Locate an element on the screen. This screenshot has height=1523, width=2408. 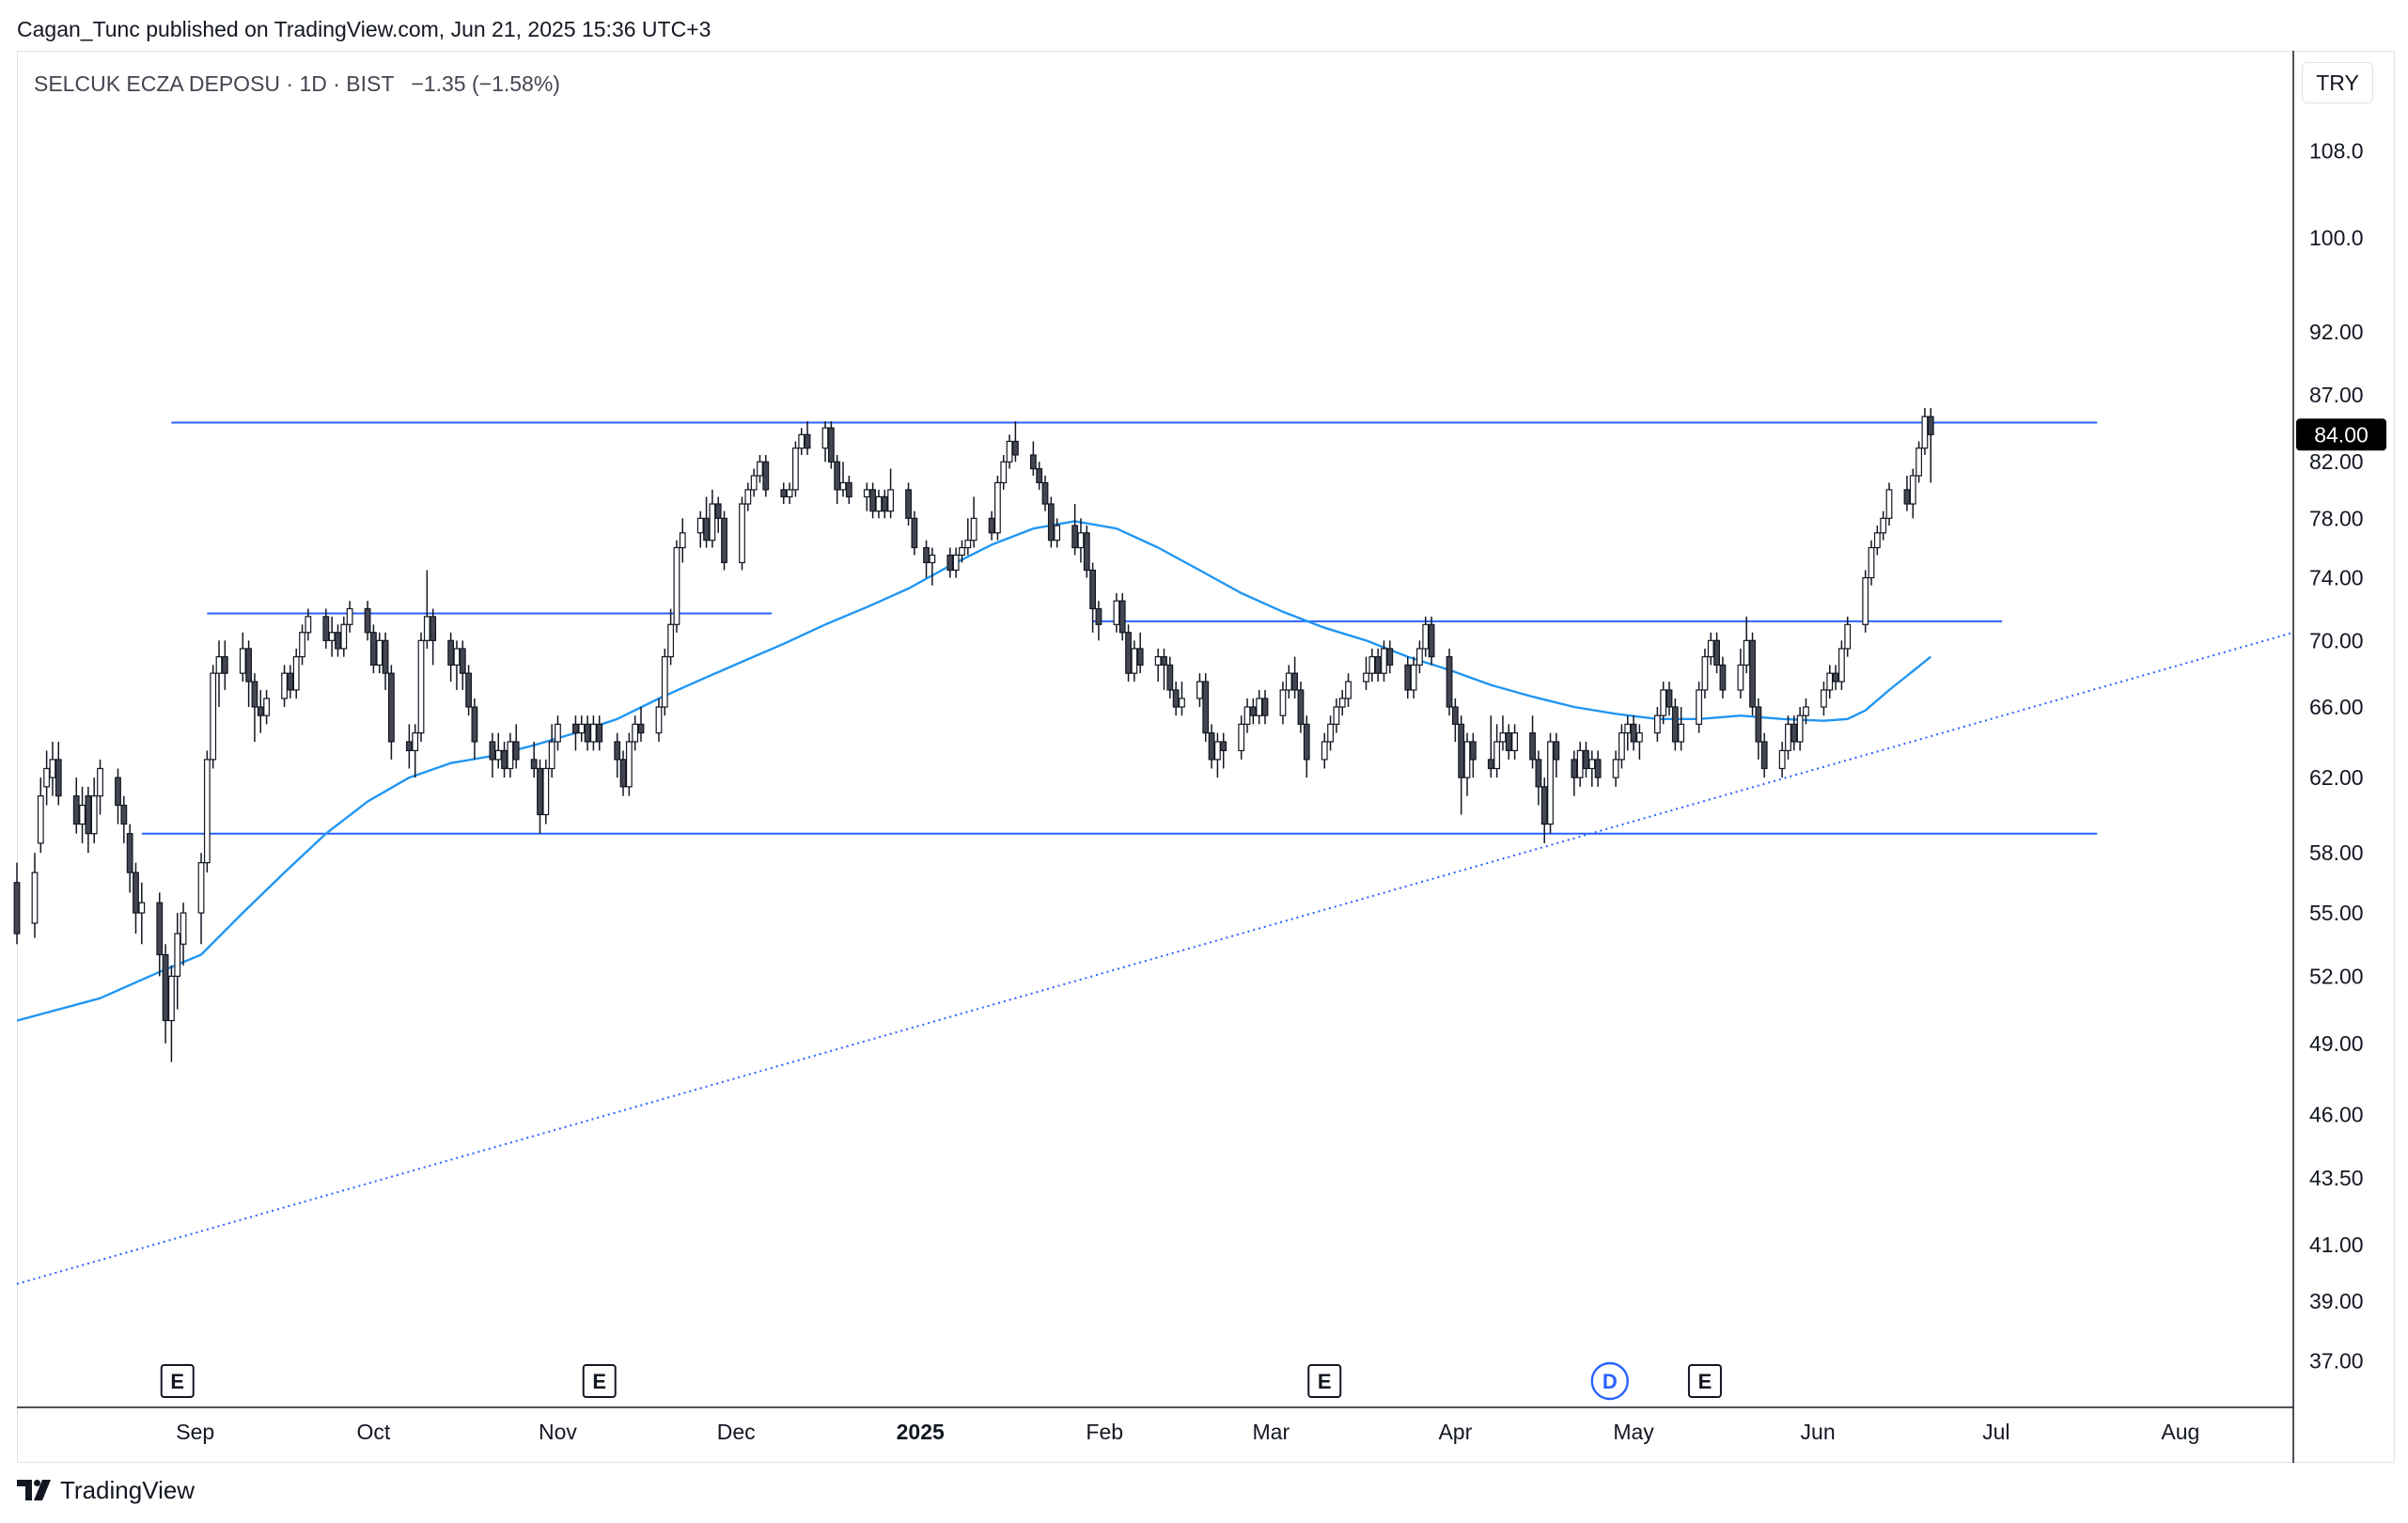
time-axis-ticks: Sep Oct Nov Dec 2025 Feb Mar Apr May Jun Jul Aug is located at coordinates (1187, 1432).